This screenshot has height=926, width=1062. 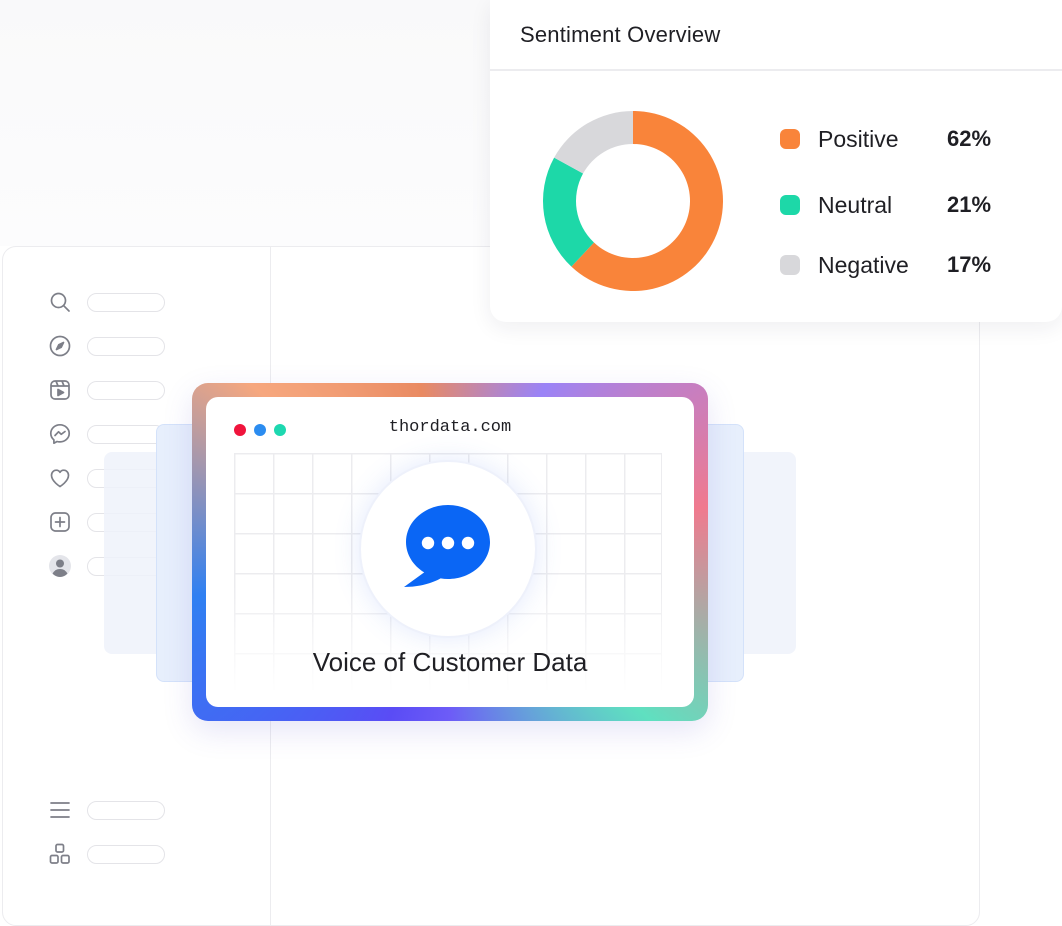 What do you see at coordinates (568, 212) in the screenshot?
I see `donut-slice-neutral` at bounding box center [568, 212].